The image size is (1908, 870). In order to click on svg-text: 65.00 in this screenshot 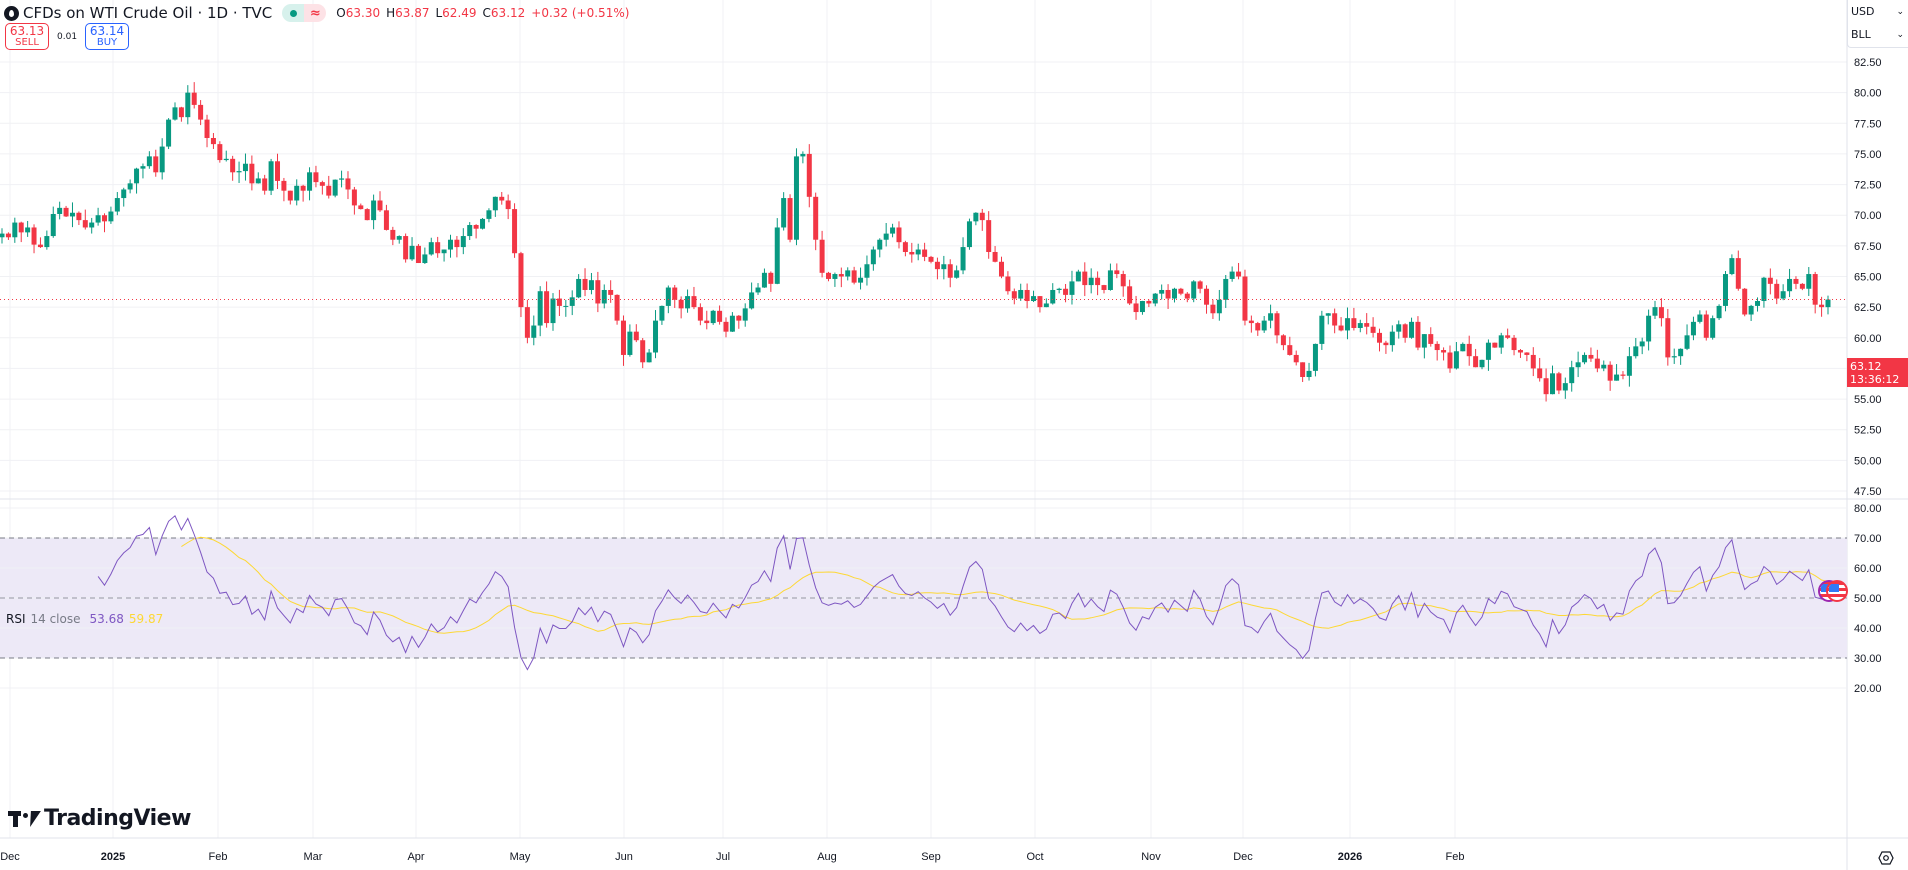, I will do `click(1868, 278)`.